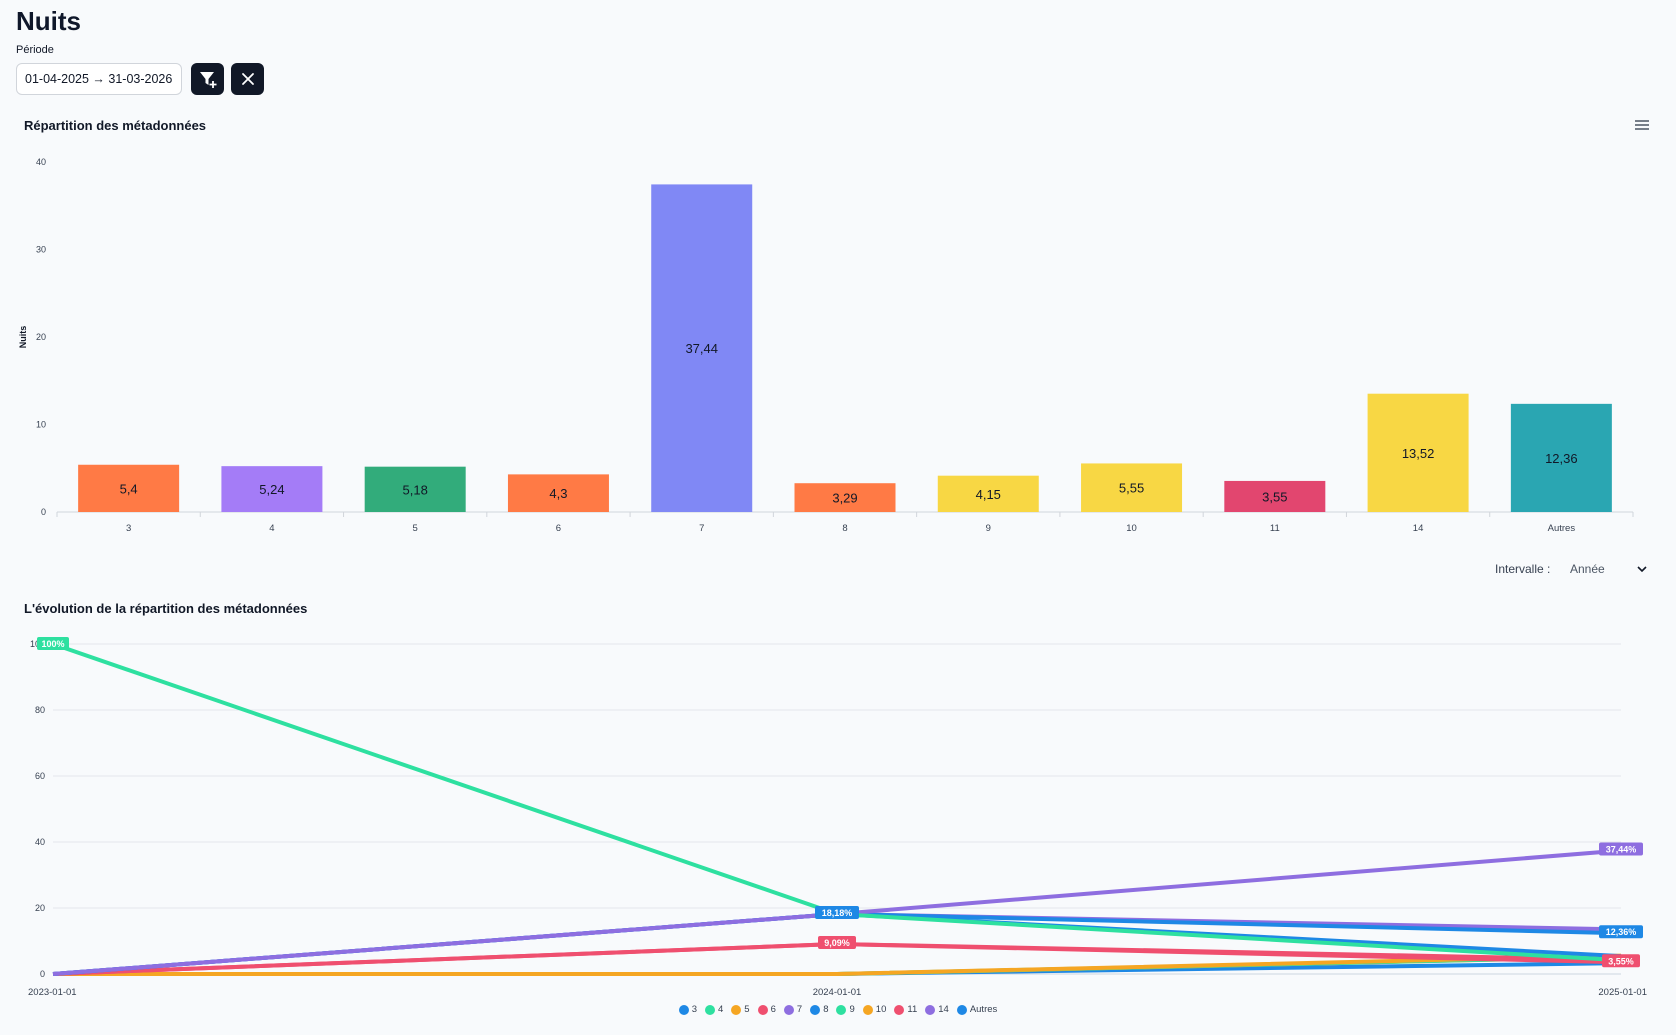 The image size is (1676, 1035). Describe the element at coordinates (983, 1009) in the screenshot. I see `legend-label: Autres` at that location.